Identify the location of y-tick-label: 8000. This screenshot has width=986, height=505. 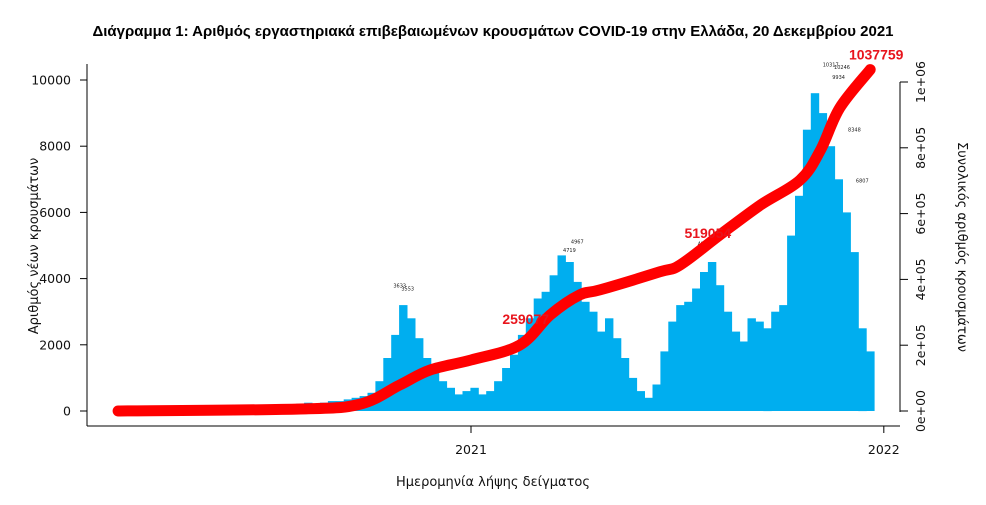
(55, 146).